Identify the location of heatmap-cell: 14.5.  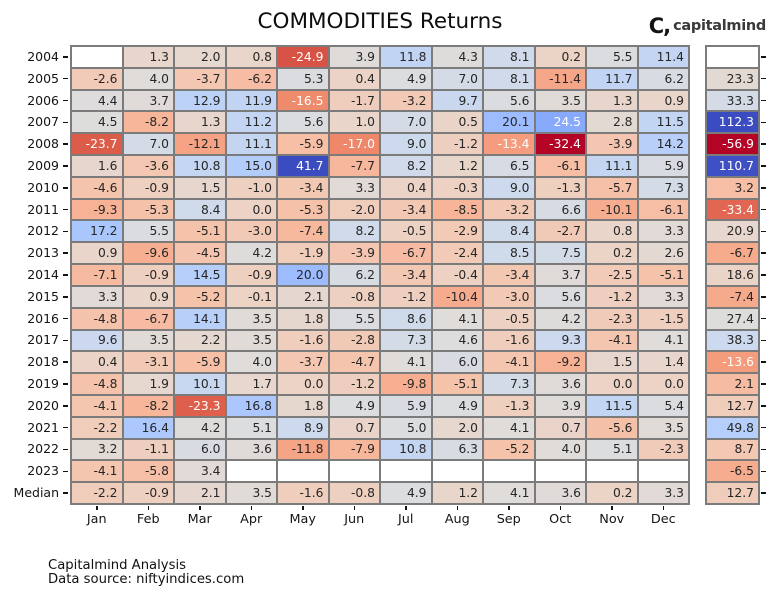
(200, 275).